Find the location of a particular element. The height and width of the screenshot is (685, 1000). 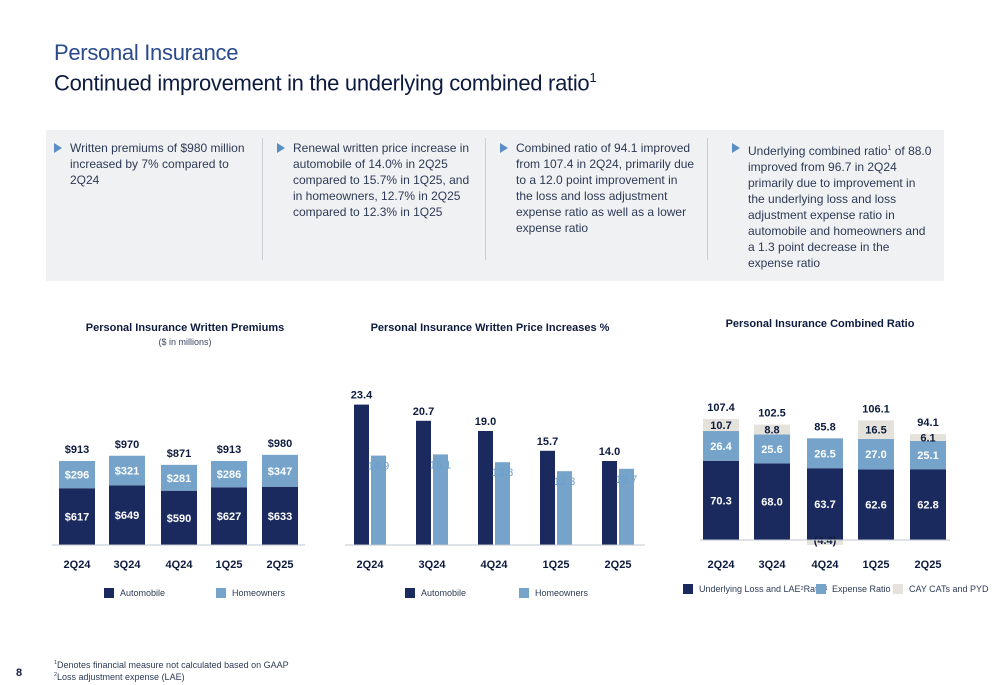

premiums-chart-subtitle: ($ in millions) is located at coordinates (185, 342).